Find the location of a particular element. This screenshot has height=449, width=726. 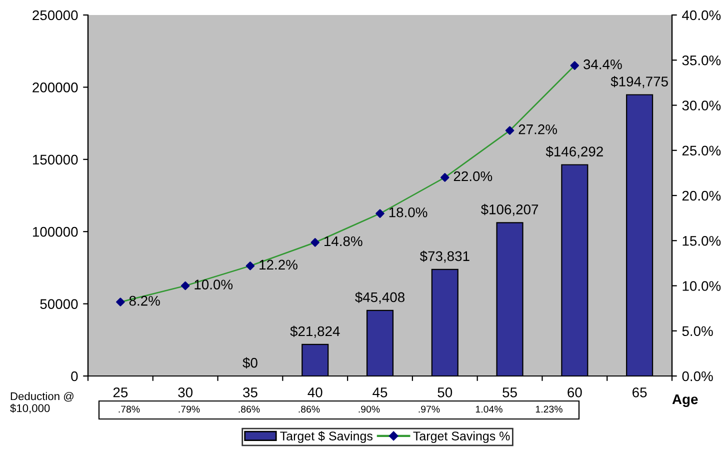

legend-label: Target $ Savings is located at coordinates (326, 437).